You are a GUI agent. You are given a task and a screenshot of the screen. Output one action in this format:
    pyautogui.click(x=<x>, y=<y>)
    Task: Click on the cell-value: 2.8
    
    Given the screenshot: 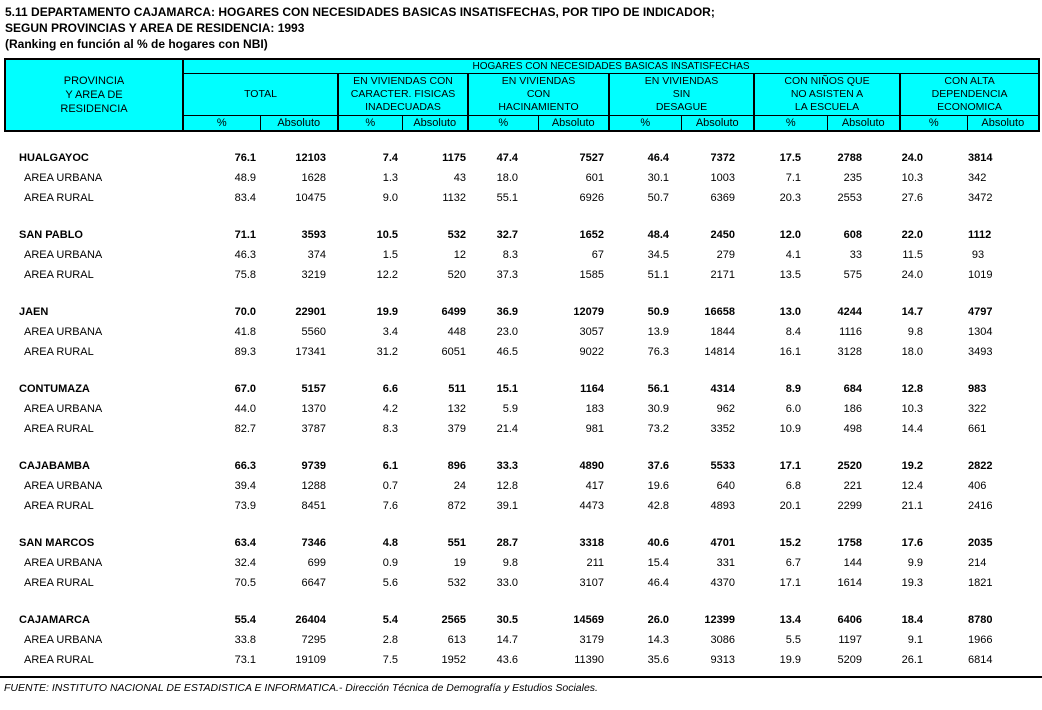 What is the action you would take?
    pyautogui.click(x=390, y=640)
    